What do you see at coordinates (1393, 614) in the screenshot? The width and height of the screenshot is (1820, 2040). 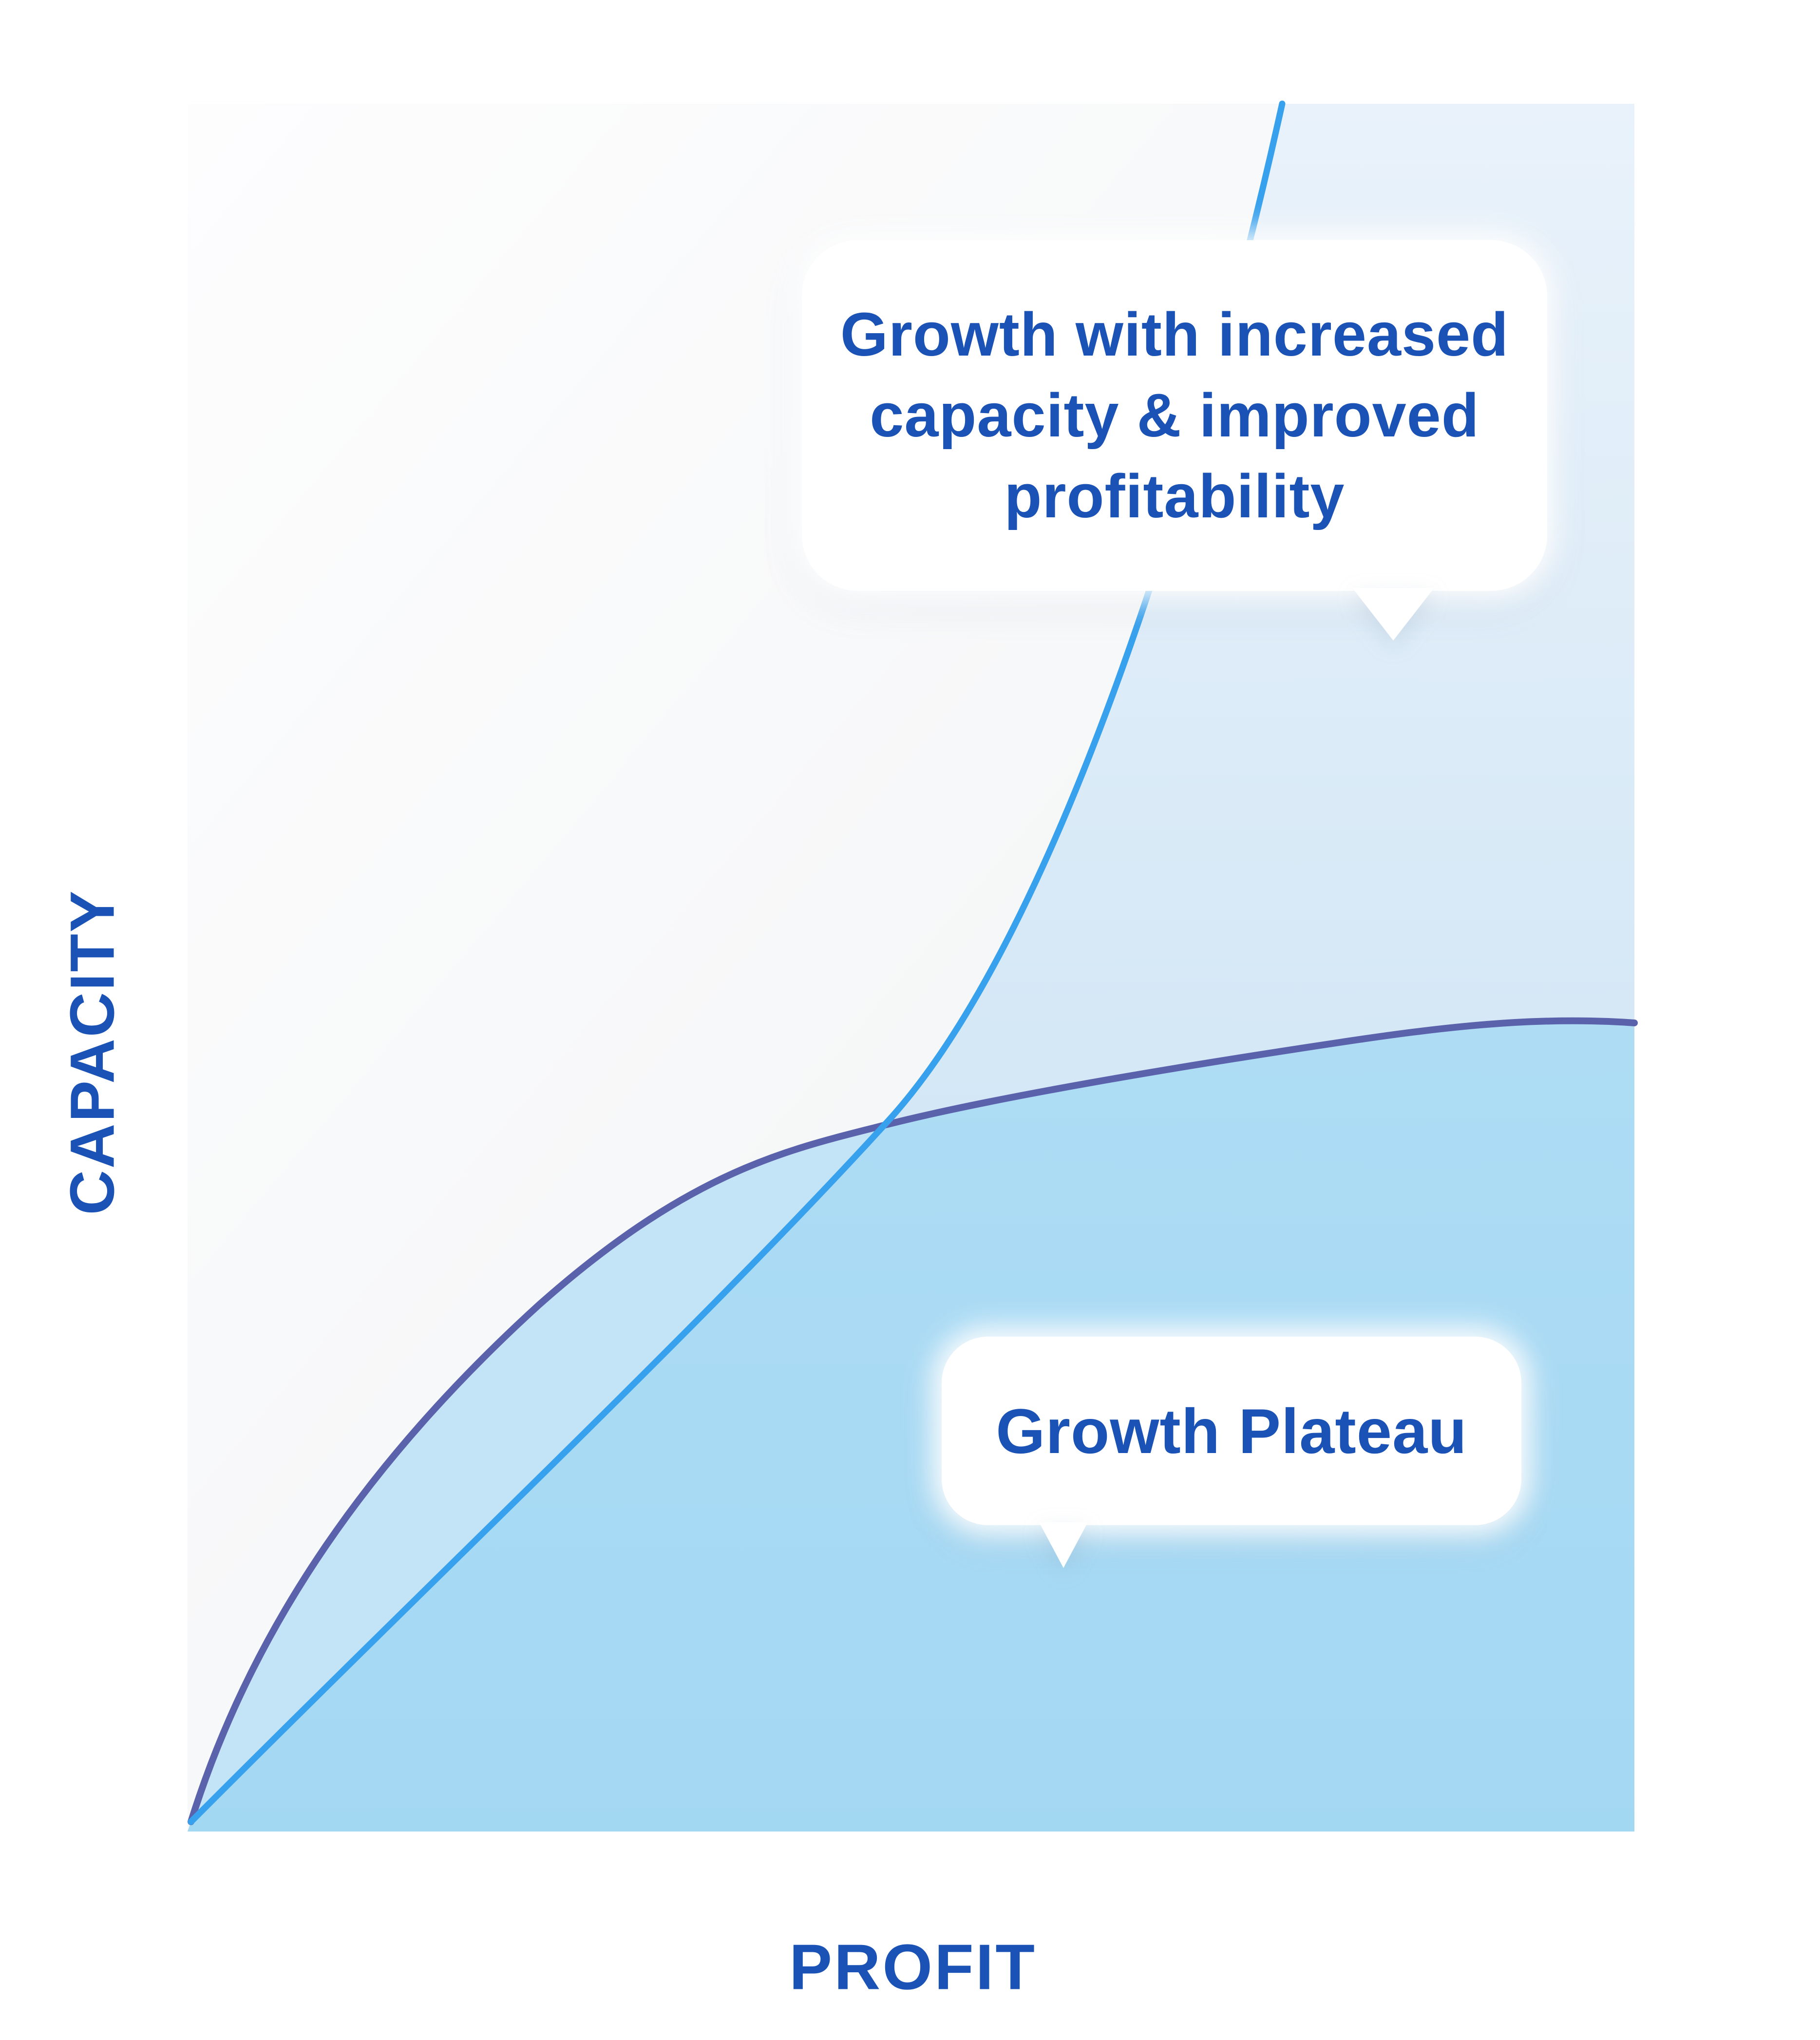 I see `callout-growth-tail` at bounding box center [1393, 614].